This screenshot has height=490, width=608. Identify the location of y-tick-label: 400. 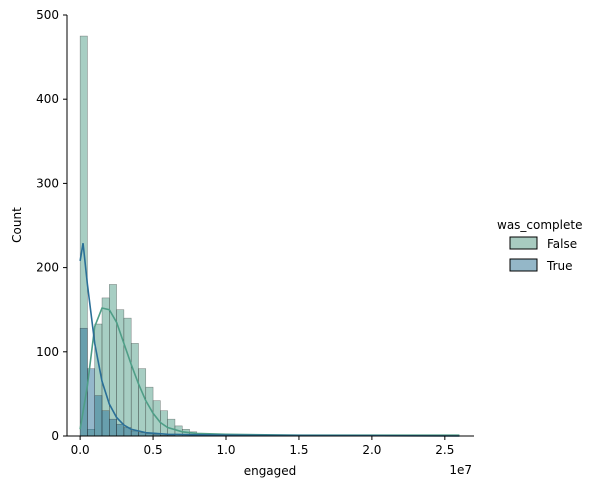
(47, 99).